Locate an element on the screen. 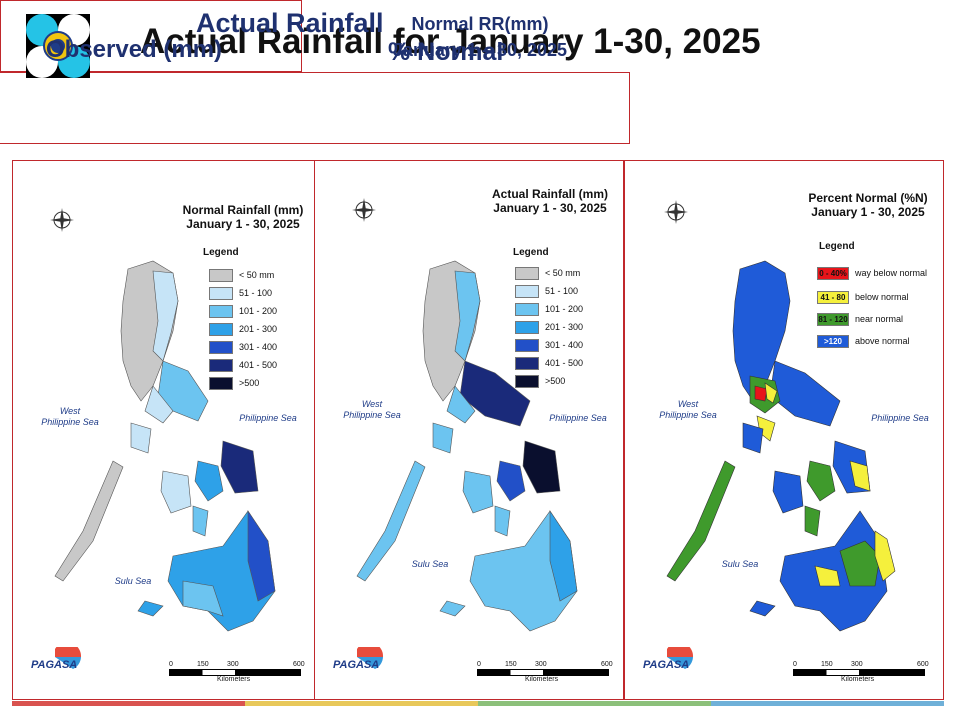  legend-label: near normal is located at coordinates (879, 319).